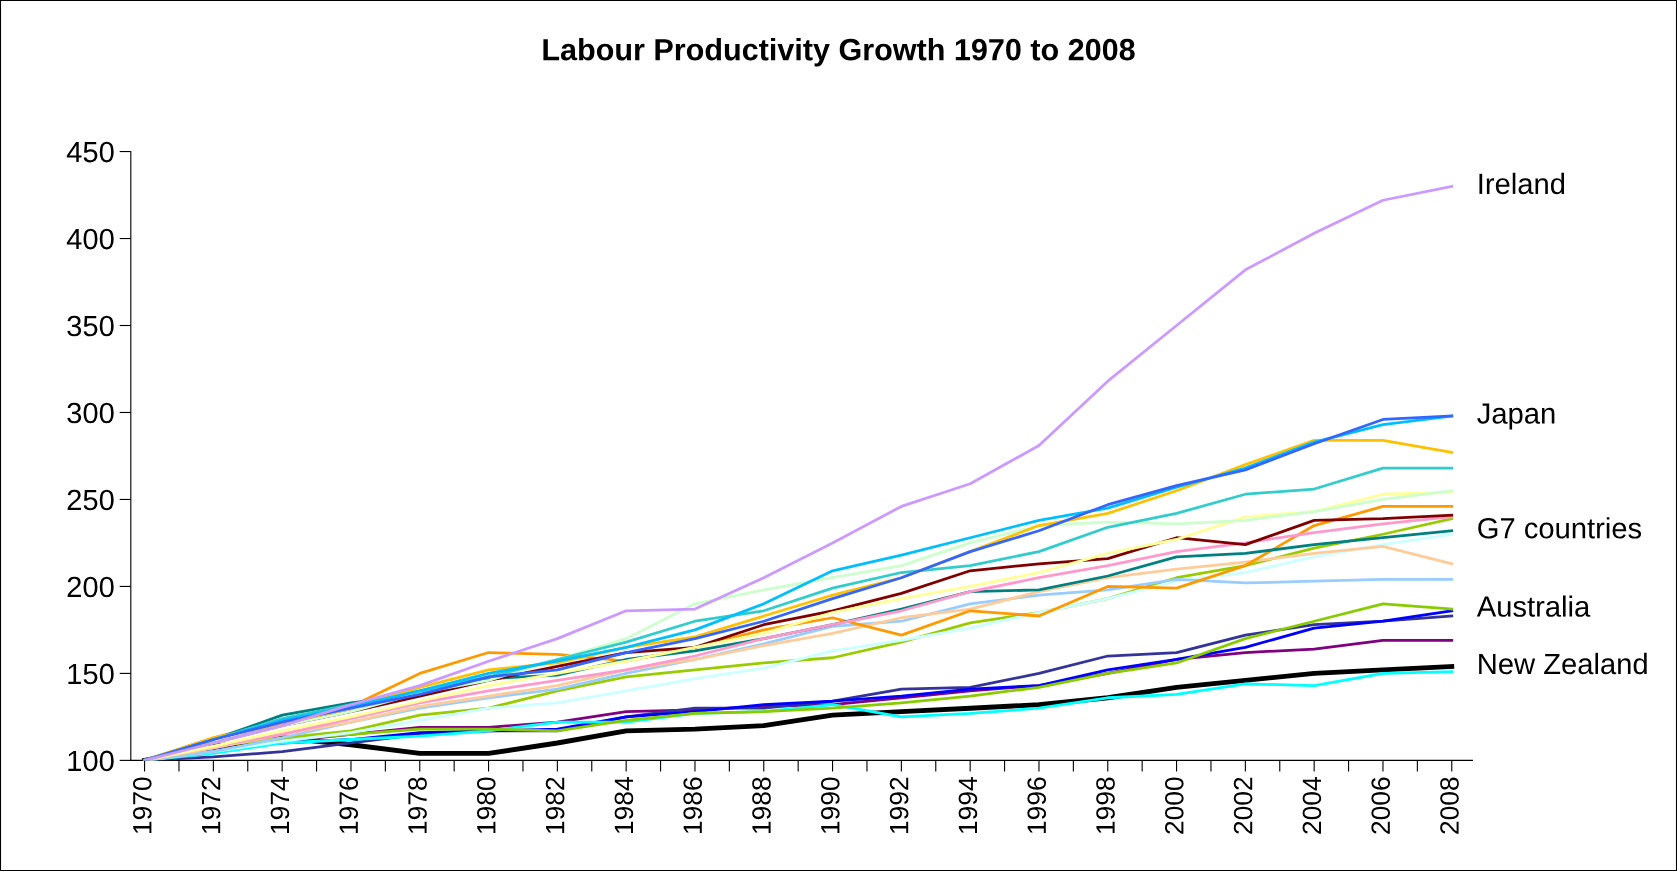 This screenshot has height=871, width=1677. Describe the element at coordinates (486, 805) in the screenshot. I see `x-tick-label: 1980` at that location.